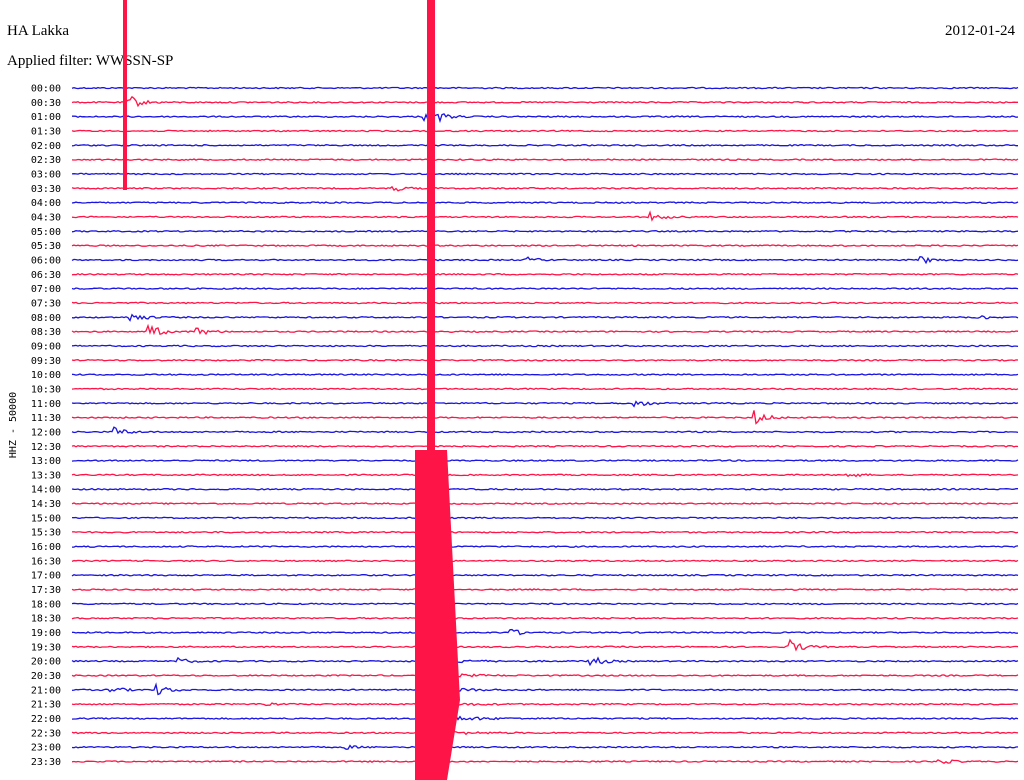 The width and height of the screenshot is (1024, 780). I want to click on row-label: 14:00, so click(46, 490).